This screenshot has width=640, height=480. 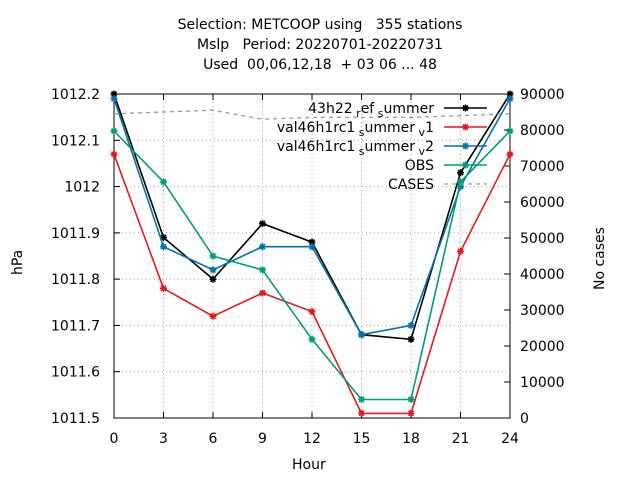 What do you see at coordinates (75, 234) in the screenshot?
I see `y-tick-label: 1011.9` at bounding box center [75, 234].